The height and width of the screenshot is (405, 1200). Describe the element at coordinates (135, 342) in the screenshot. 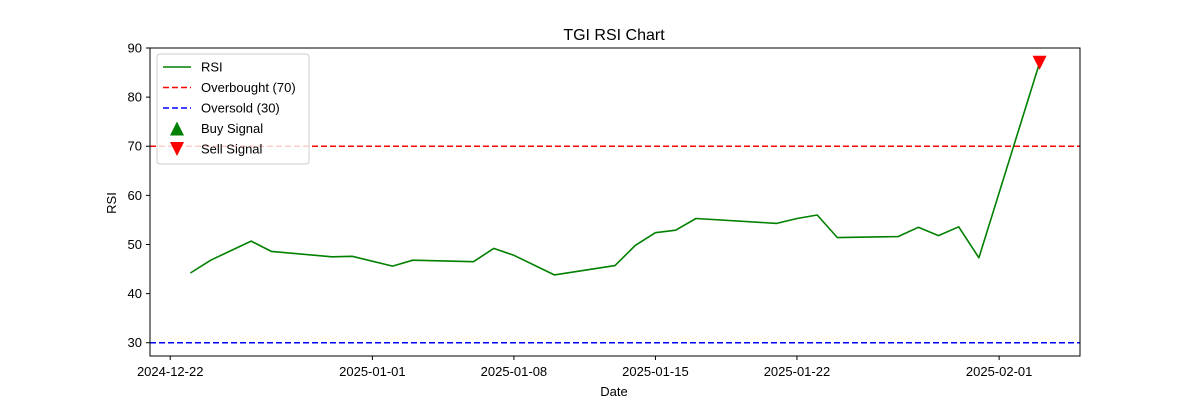

I see `y-tick-label: 30` at that location.